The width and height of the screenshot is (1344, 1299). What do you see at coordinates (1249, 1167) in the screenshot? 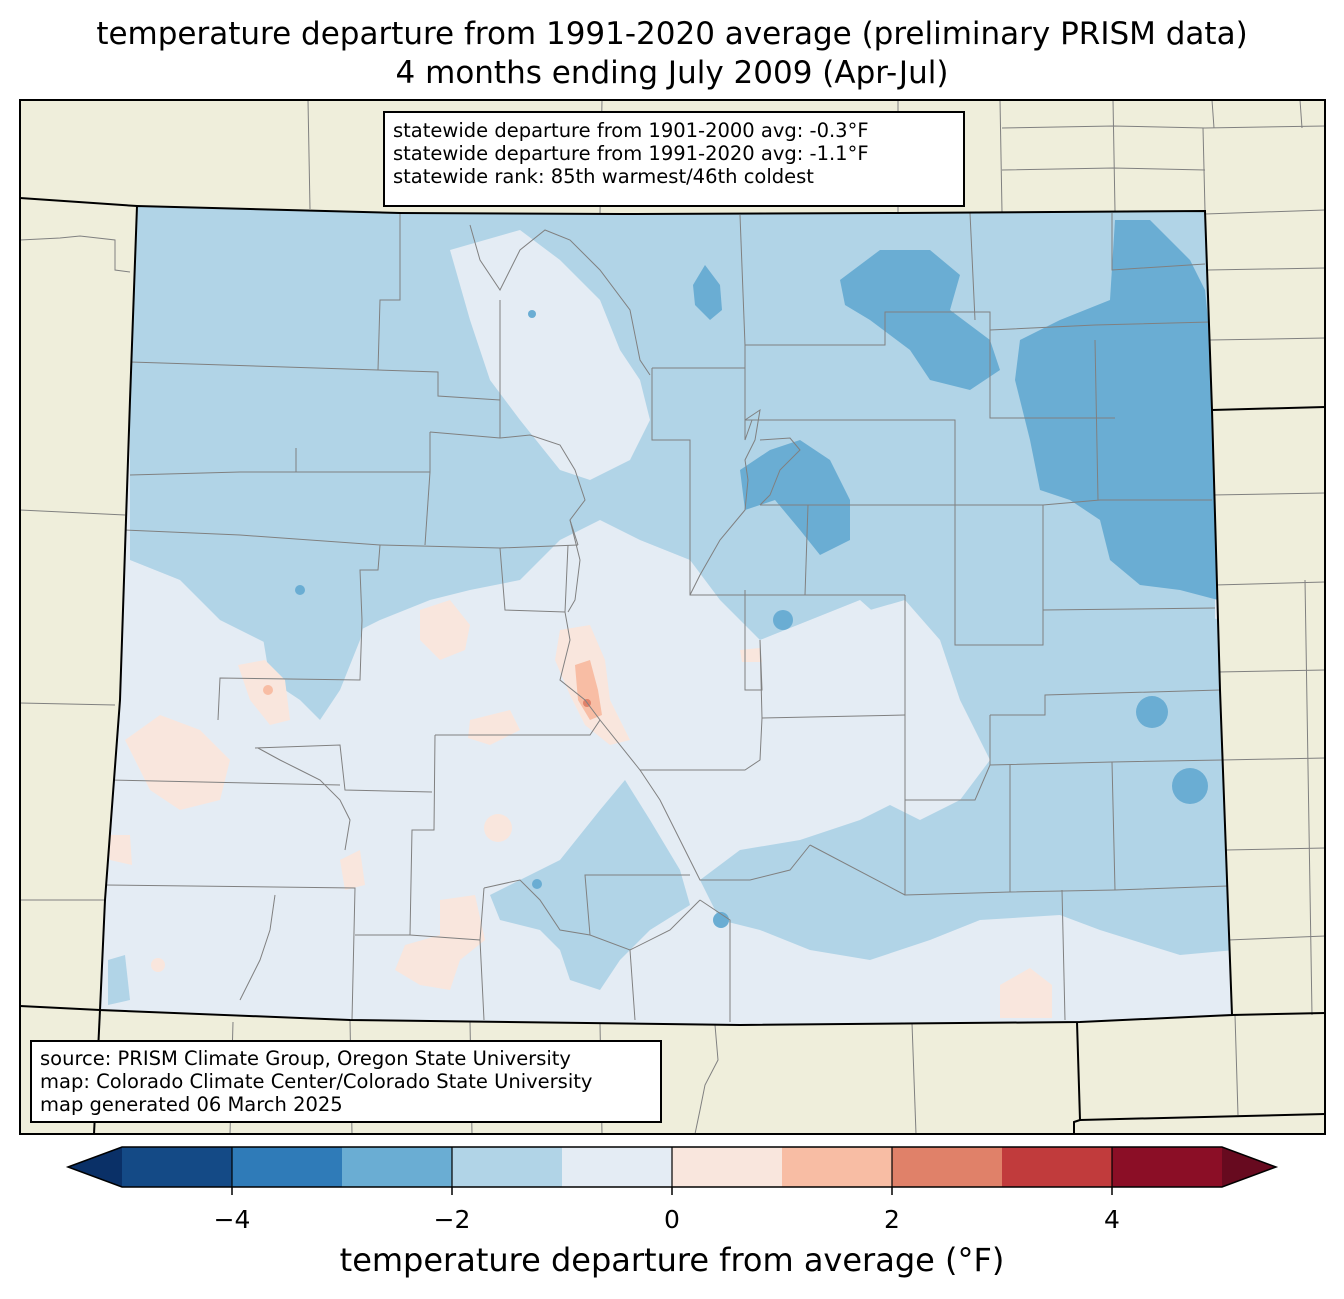
I see `colorbar-extend-over` at bounding box center [1249, 1167].